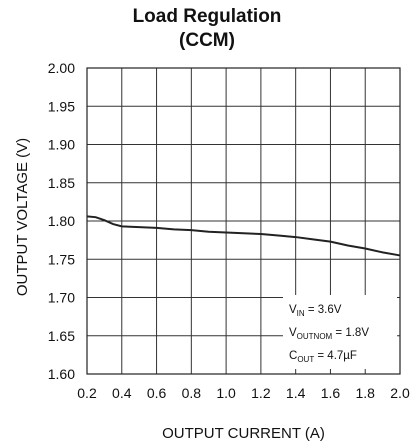 Image resolution: width=414 pixels, height=448 pixels. Describe the element at coordinates (329, 334) in the screenshot. I see `annotation-text: VOUTNOM = 1.8V` at that location.